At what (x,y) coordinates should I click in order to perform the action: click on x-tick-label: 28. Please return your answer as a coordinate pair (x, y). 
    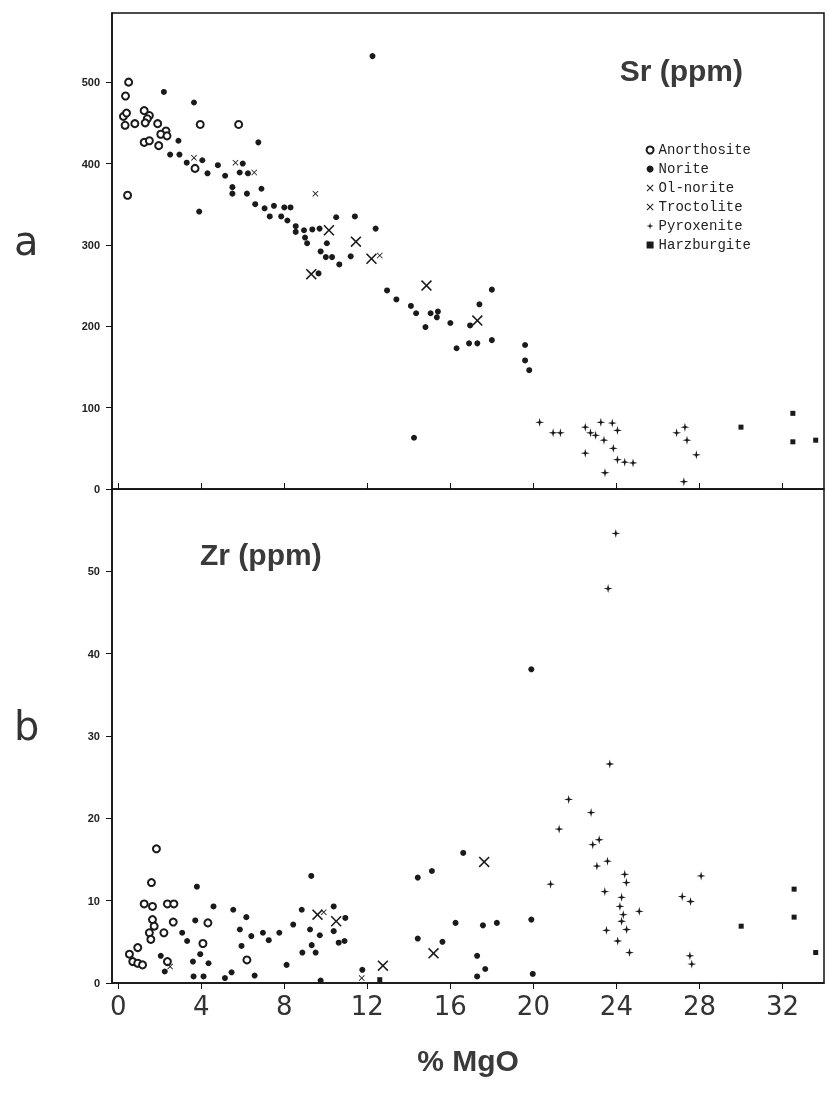
    Looking at the image, I should click on (699, 1006).